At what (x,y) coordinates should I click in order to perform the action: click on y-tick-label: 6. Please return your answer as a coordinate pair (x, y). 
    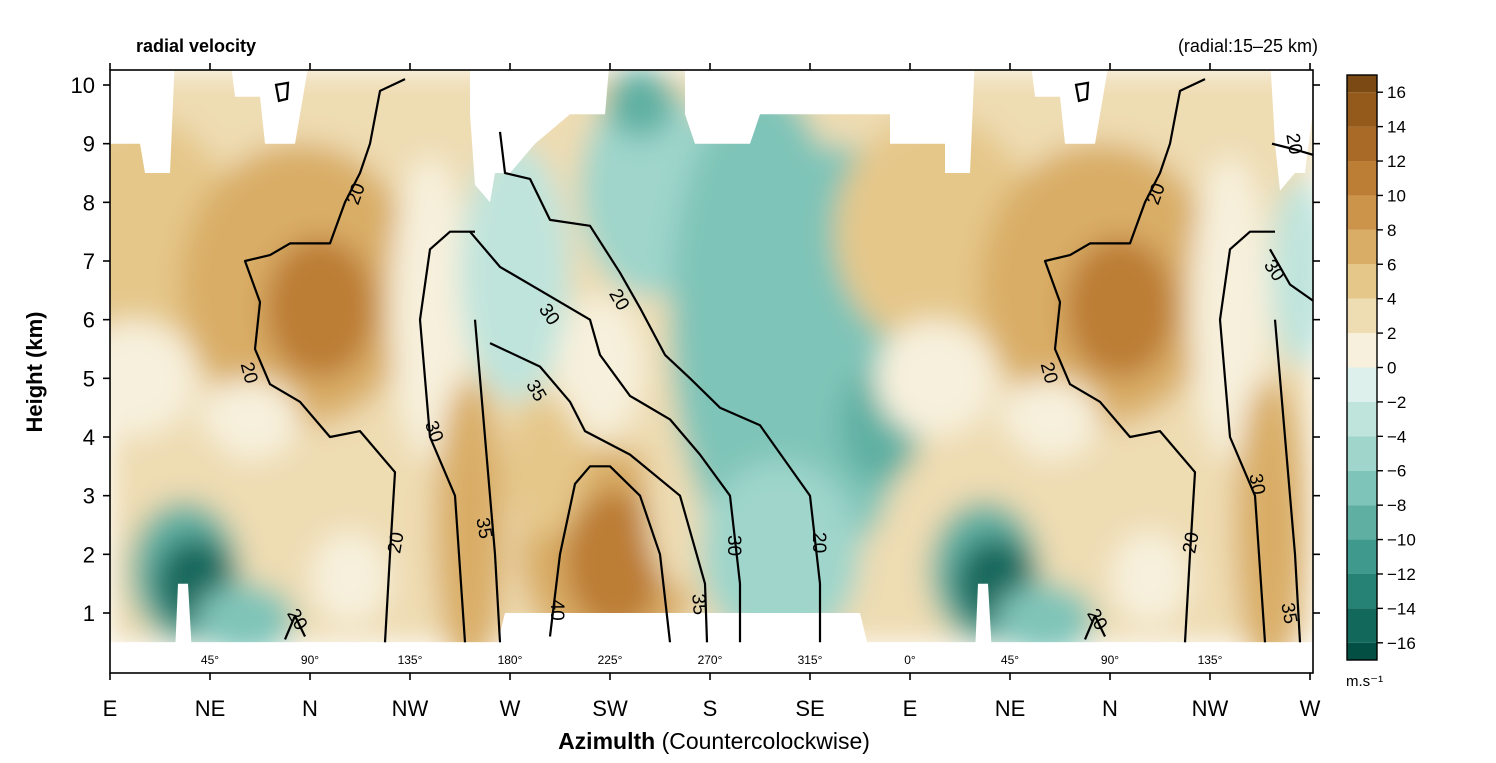
    Looking at the image, I should click on (89, 320).